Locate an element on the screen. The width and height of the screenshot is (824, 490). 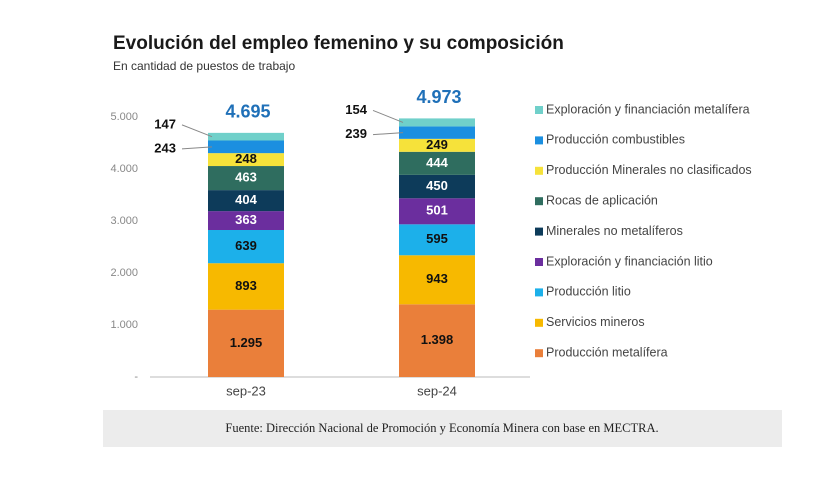
chart-subtitle: En cantidad de puestos de trabajo is located at coordinates (204, 66).